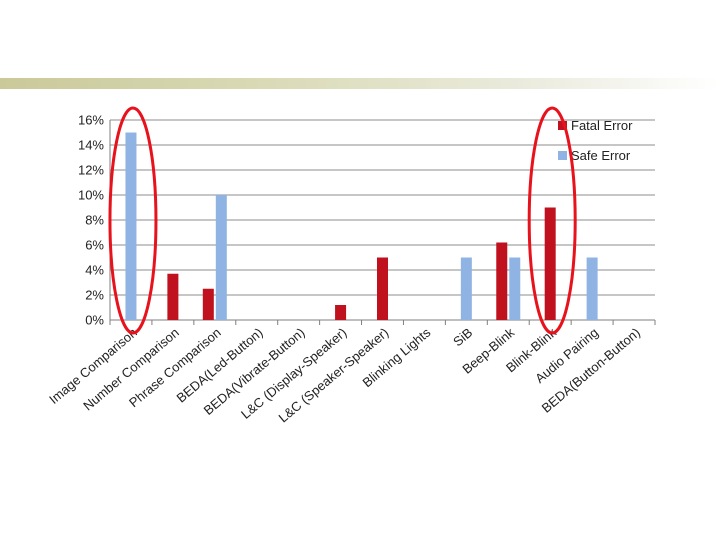 Image resolution: width=720 pixels, height=540 pixels. What do you see at coordinates (94, 220) in the screenshot?
I see `y-tick-label: 8%` at bounding box center [94, 220].